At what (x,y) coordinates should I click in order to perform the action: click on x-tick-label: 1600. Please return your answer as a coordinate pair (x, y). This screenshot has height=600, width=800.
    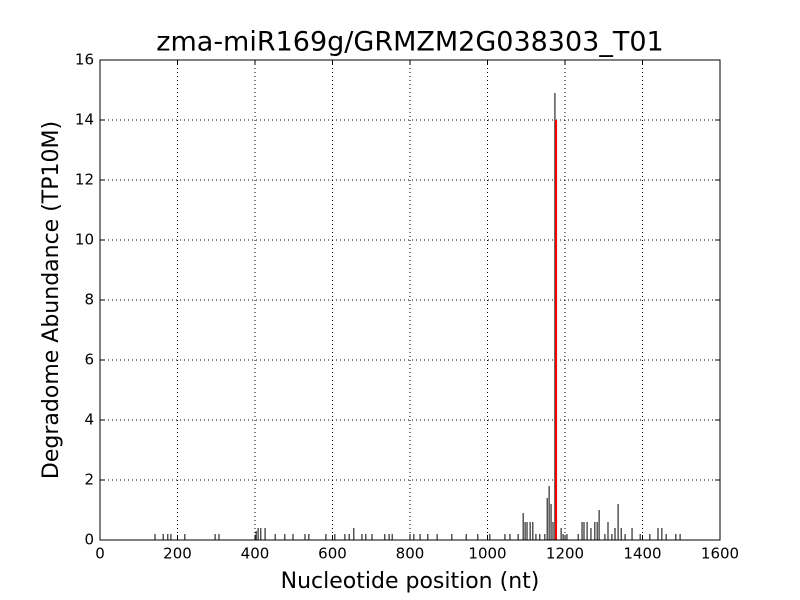
    Looking at the image, I should click on (720, 554).